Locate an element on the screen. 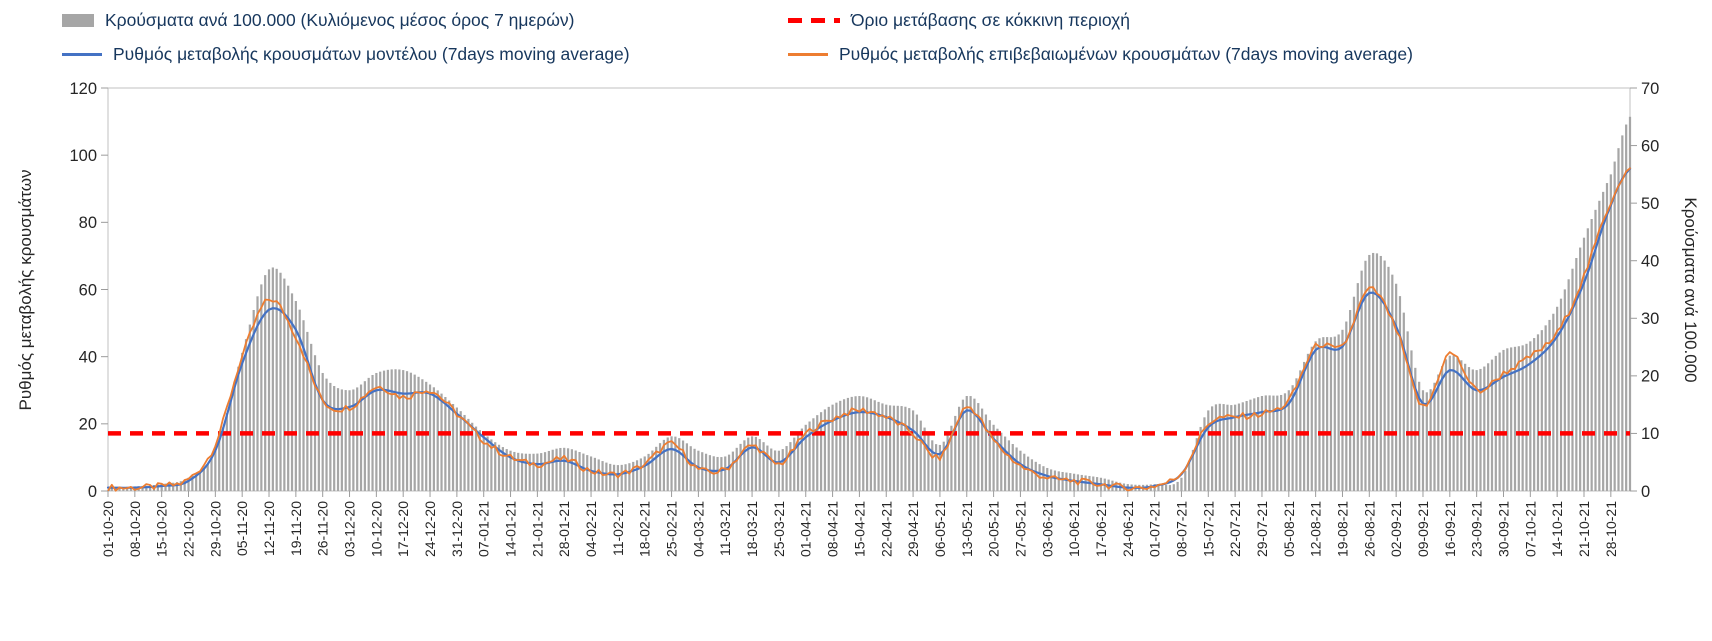  x-axis-tick-label: 12-08-21 is located at coordinates (1316, 529).